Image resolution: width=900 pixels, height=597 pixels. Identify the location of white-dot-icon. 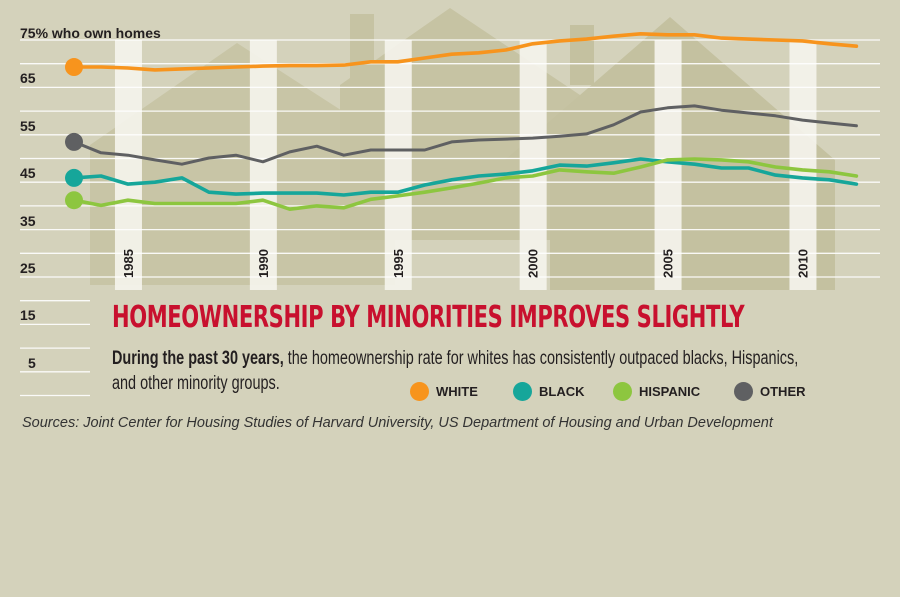
(419, 391).